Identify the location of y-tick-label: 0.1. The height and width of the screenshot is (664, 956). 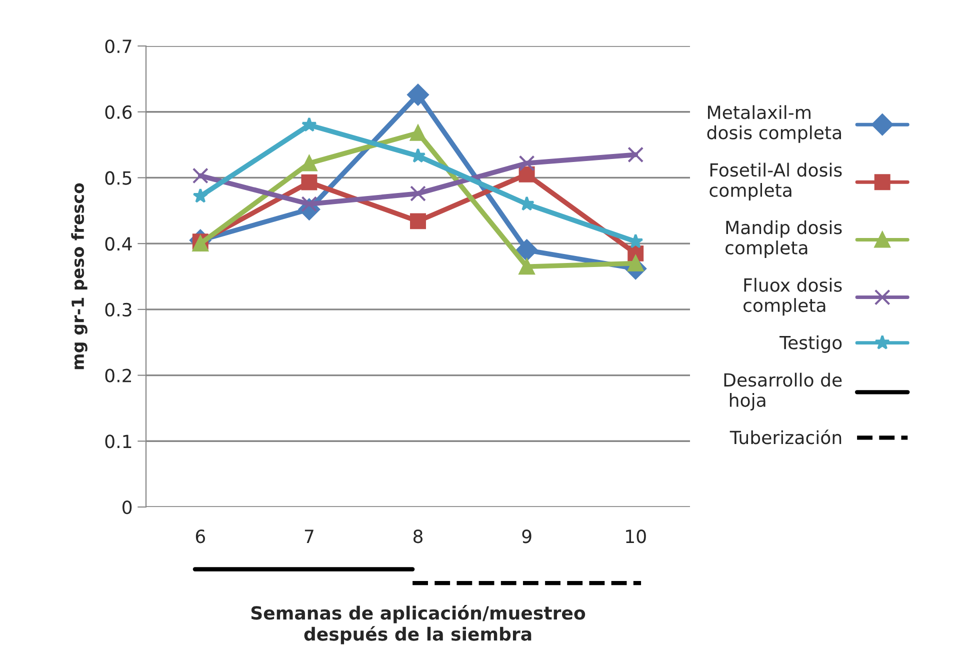
(118, 441).